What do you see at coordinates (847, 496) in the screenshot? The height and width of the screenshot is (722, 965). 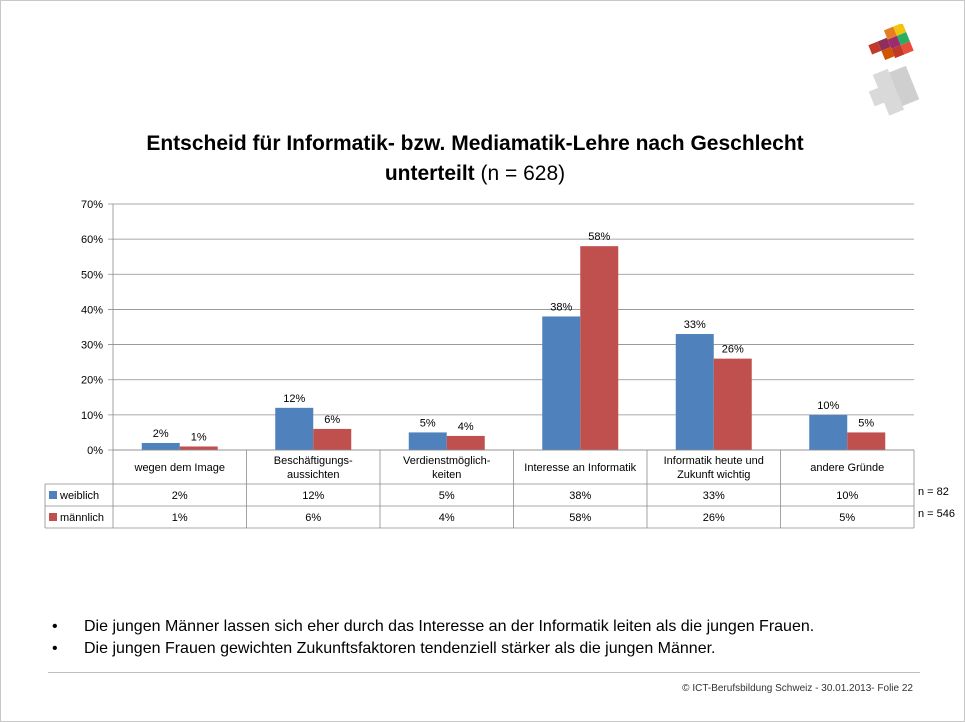 I see `table-value: 10%` at bounding box center [847, 496].